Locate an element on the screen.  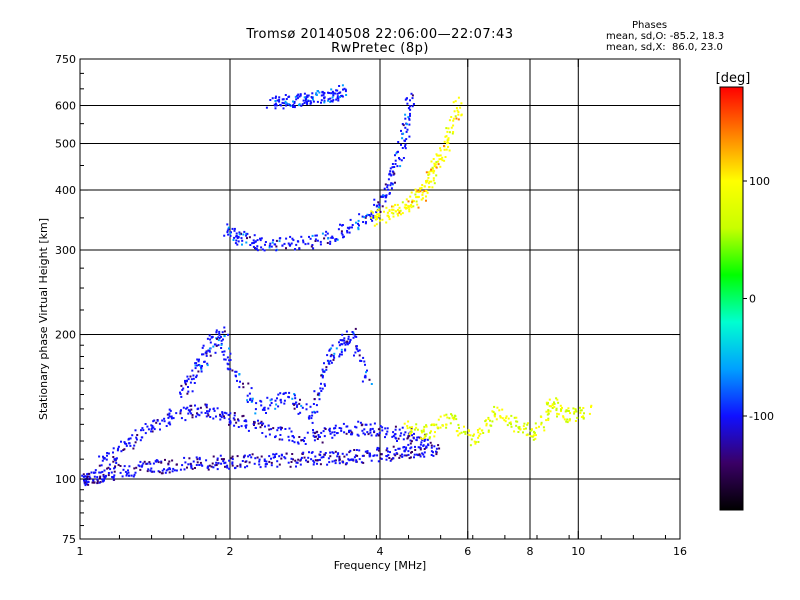
chart-title: Tromsø 20140508 22:06:00—22:07:43 is located at coordinates (380, 34).